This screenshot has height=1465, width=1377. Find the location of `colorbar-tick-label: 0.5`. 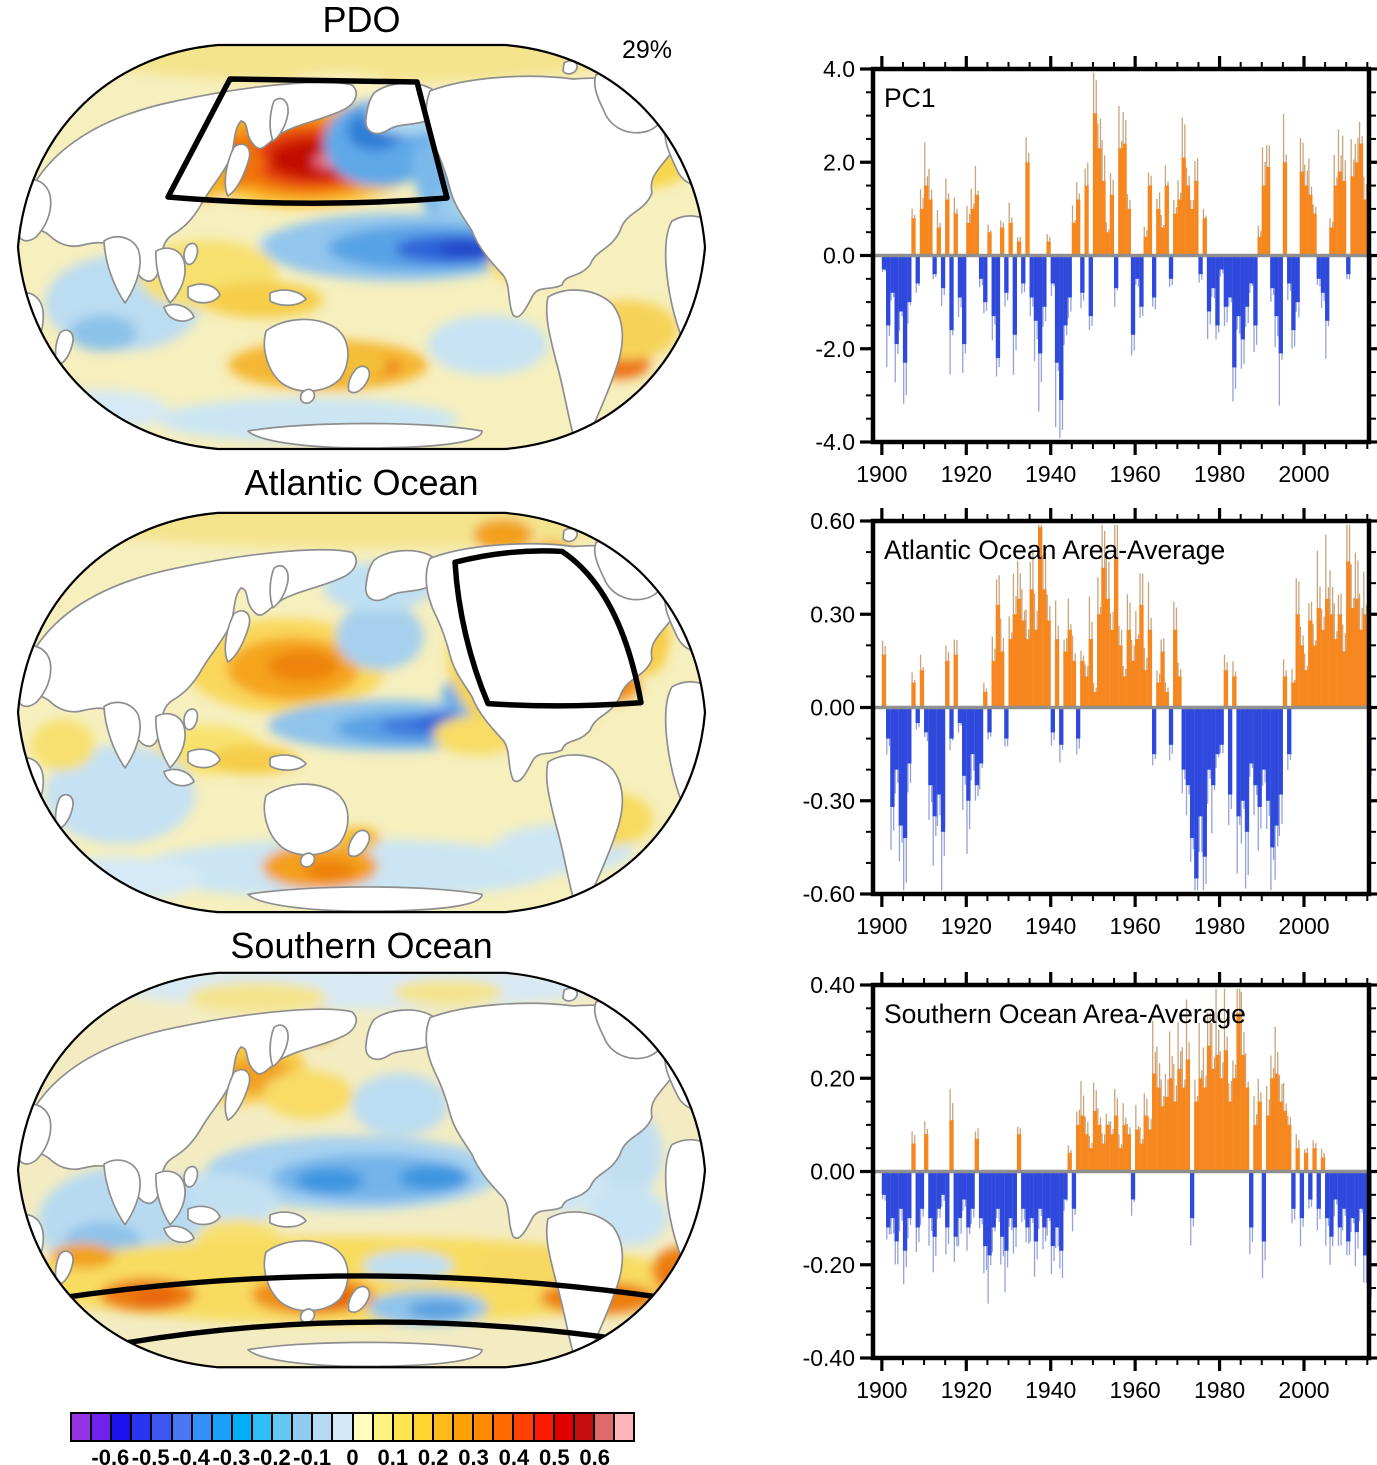

colorbar-tick-label: 0.5 is located at coordinates (554, 1455).